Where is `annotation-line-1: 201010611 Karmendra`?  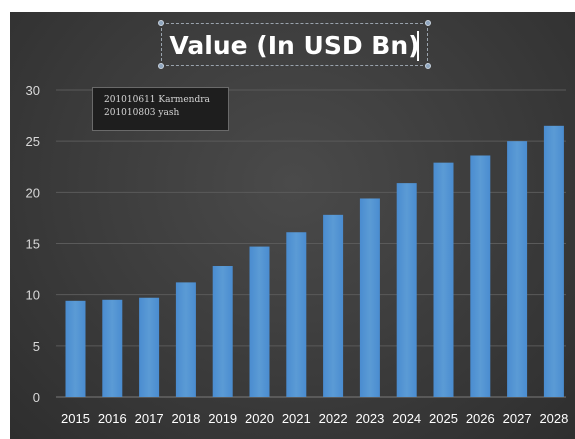 annotation-line-1: 201010611 Karmendra is located at coordinates (157, 100).